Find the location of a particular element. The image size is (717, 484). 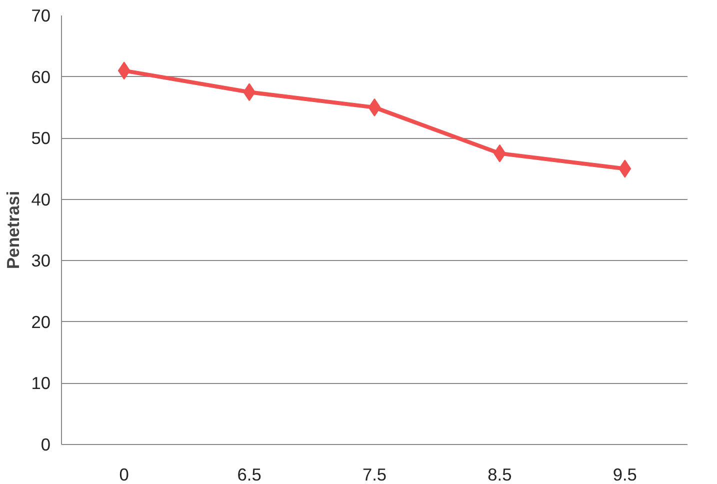

y-tick-label: 0 is located at coordinates (45, 444).